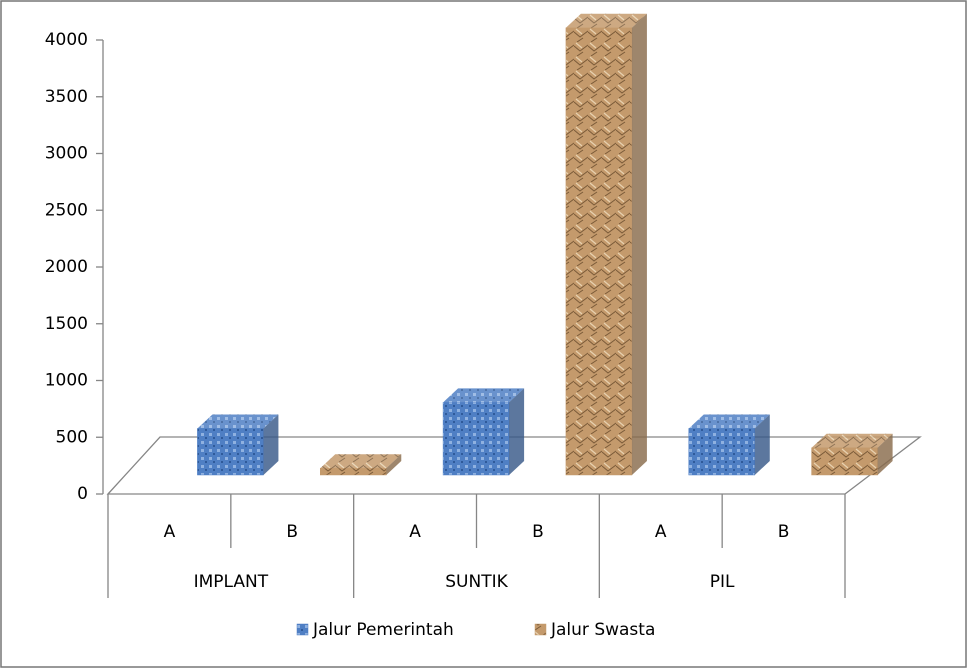  I want to click on y-tick-label: 1000, so click(66, 381).